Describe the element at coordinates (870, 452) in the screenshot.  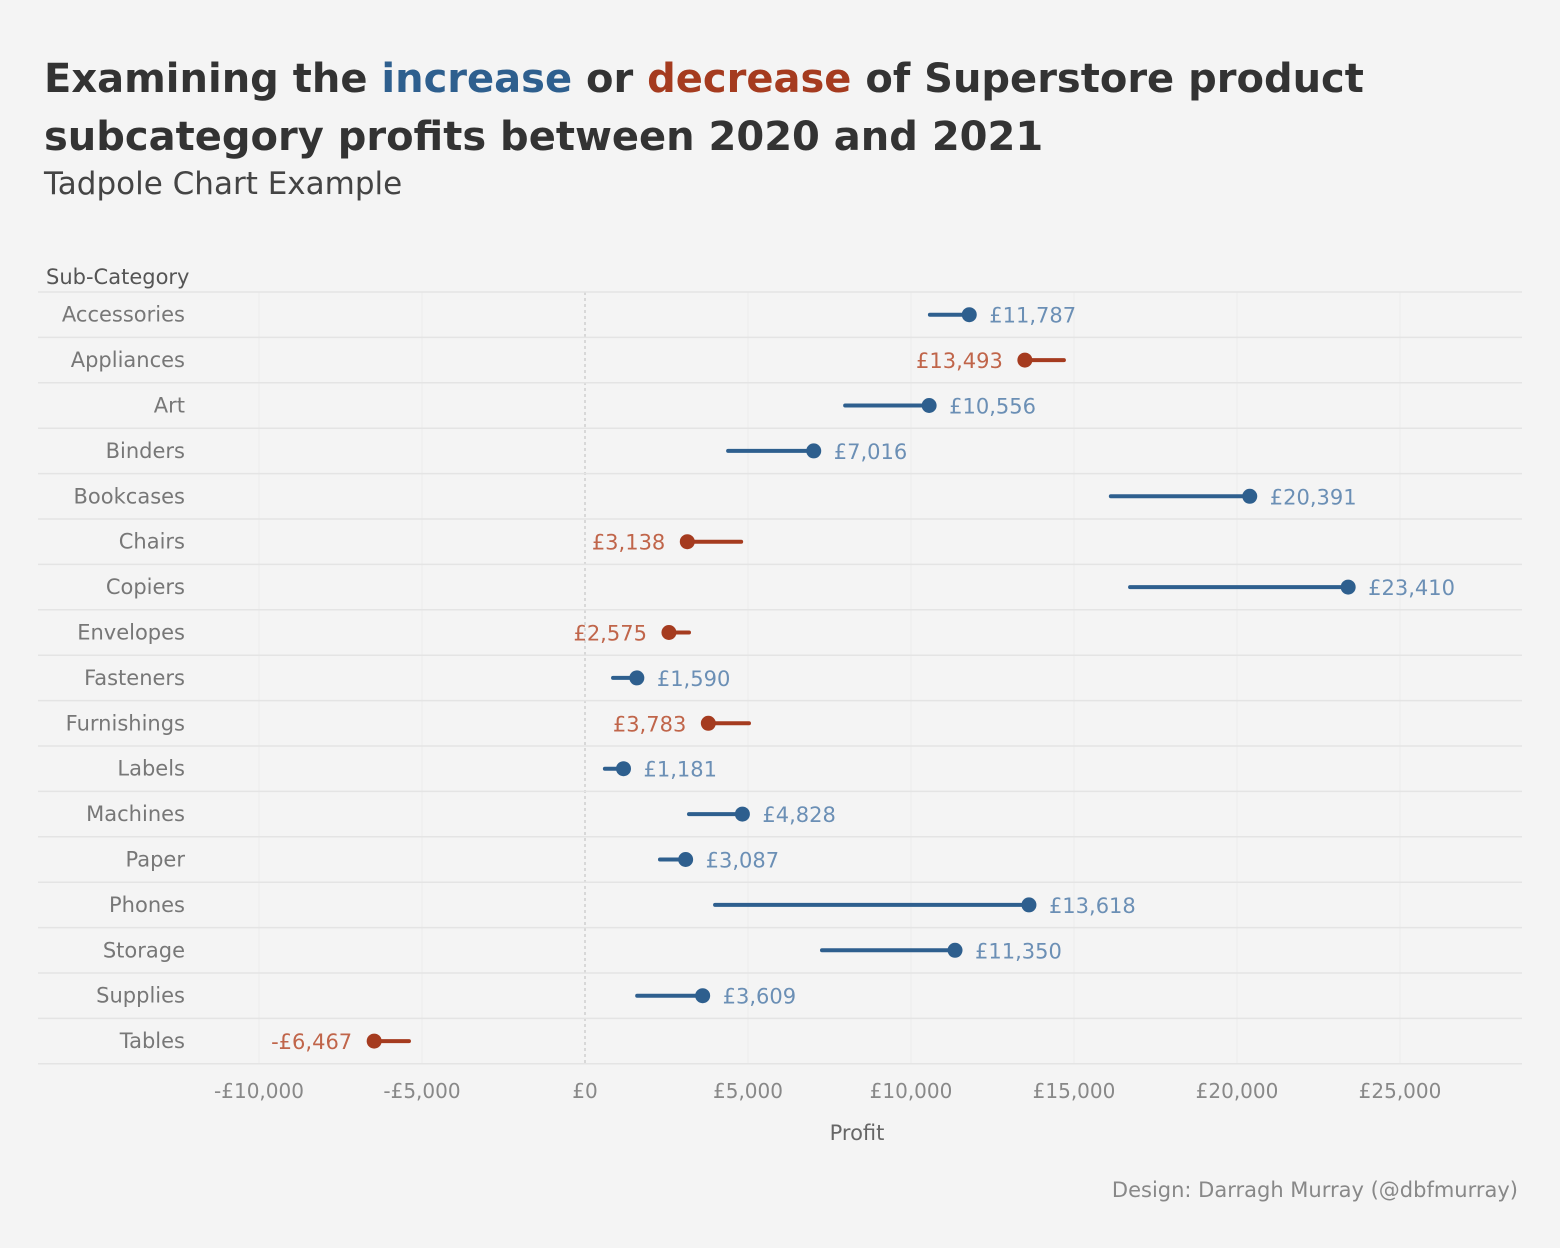
I see `data-label: £7,016` at that location.